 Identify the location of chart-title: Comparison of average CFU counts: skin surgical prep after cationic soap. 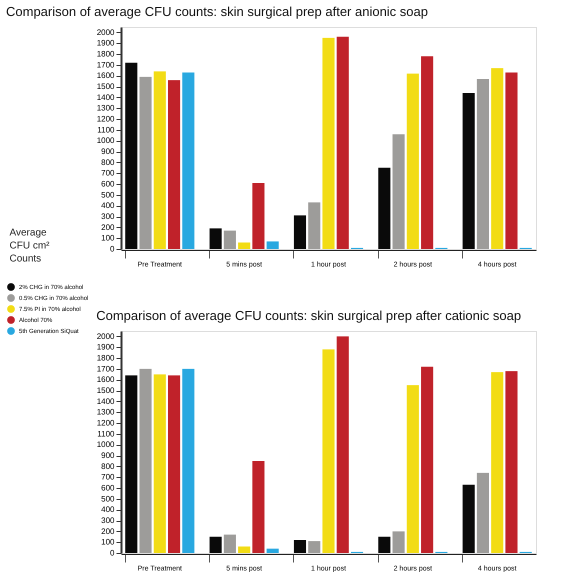
(309, 315).